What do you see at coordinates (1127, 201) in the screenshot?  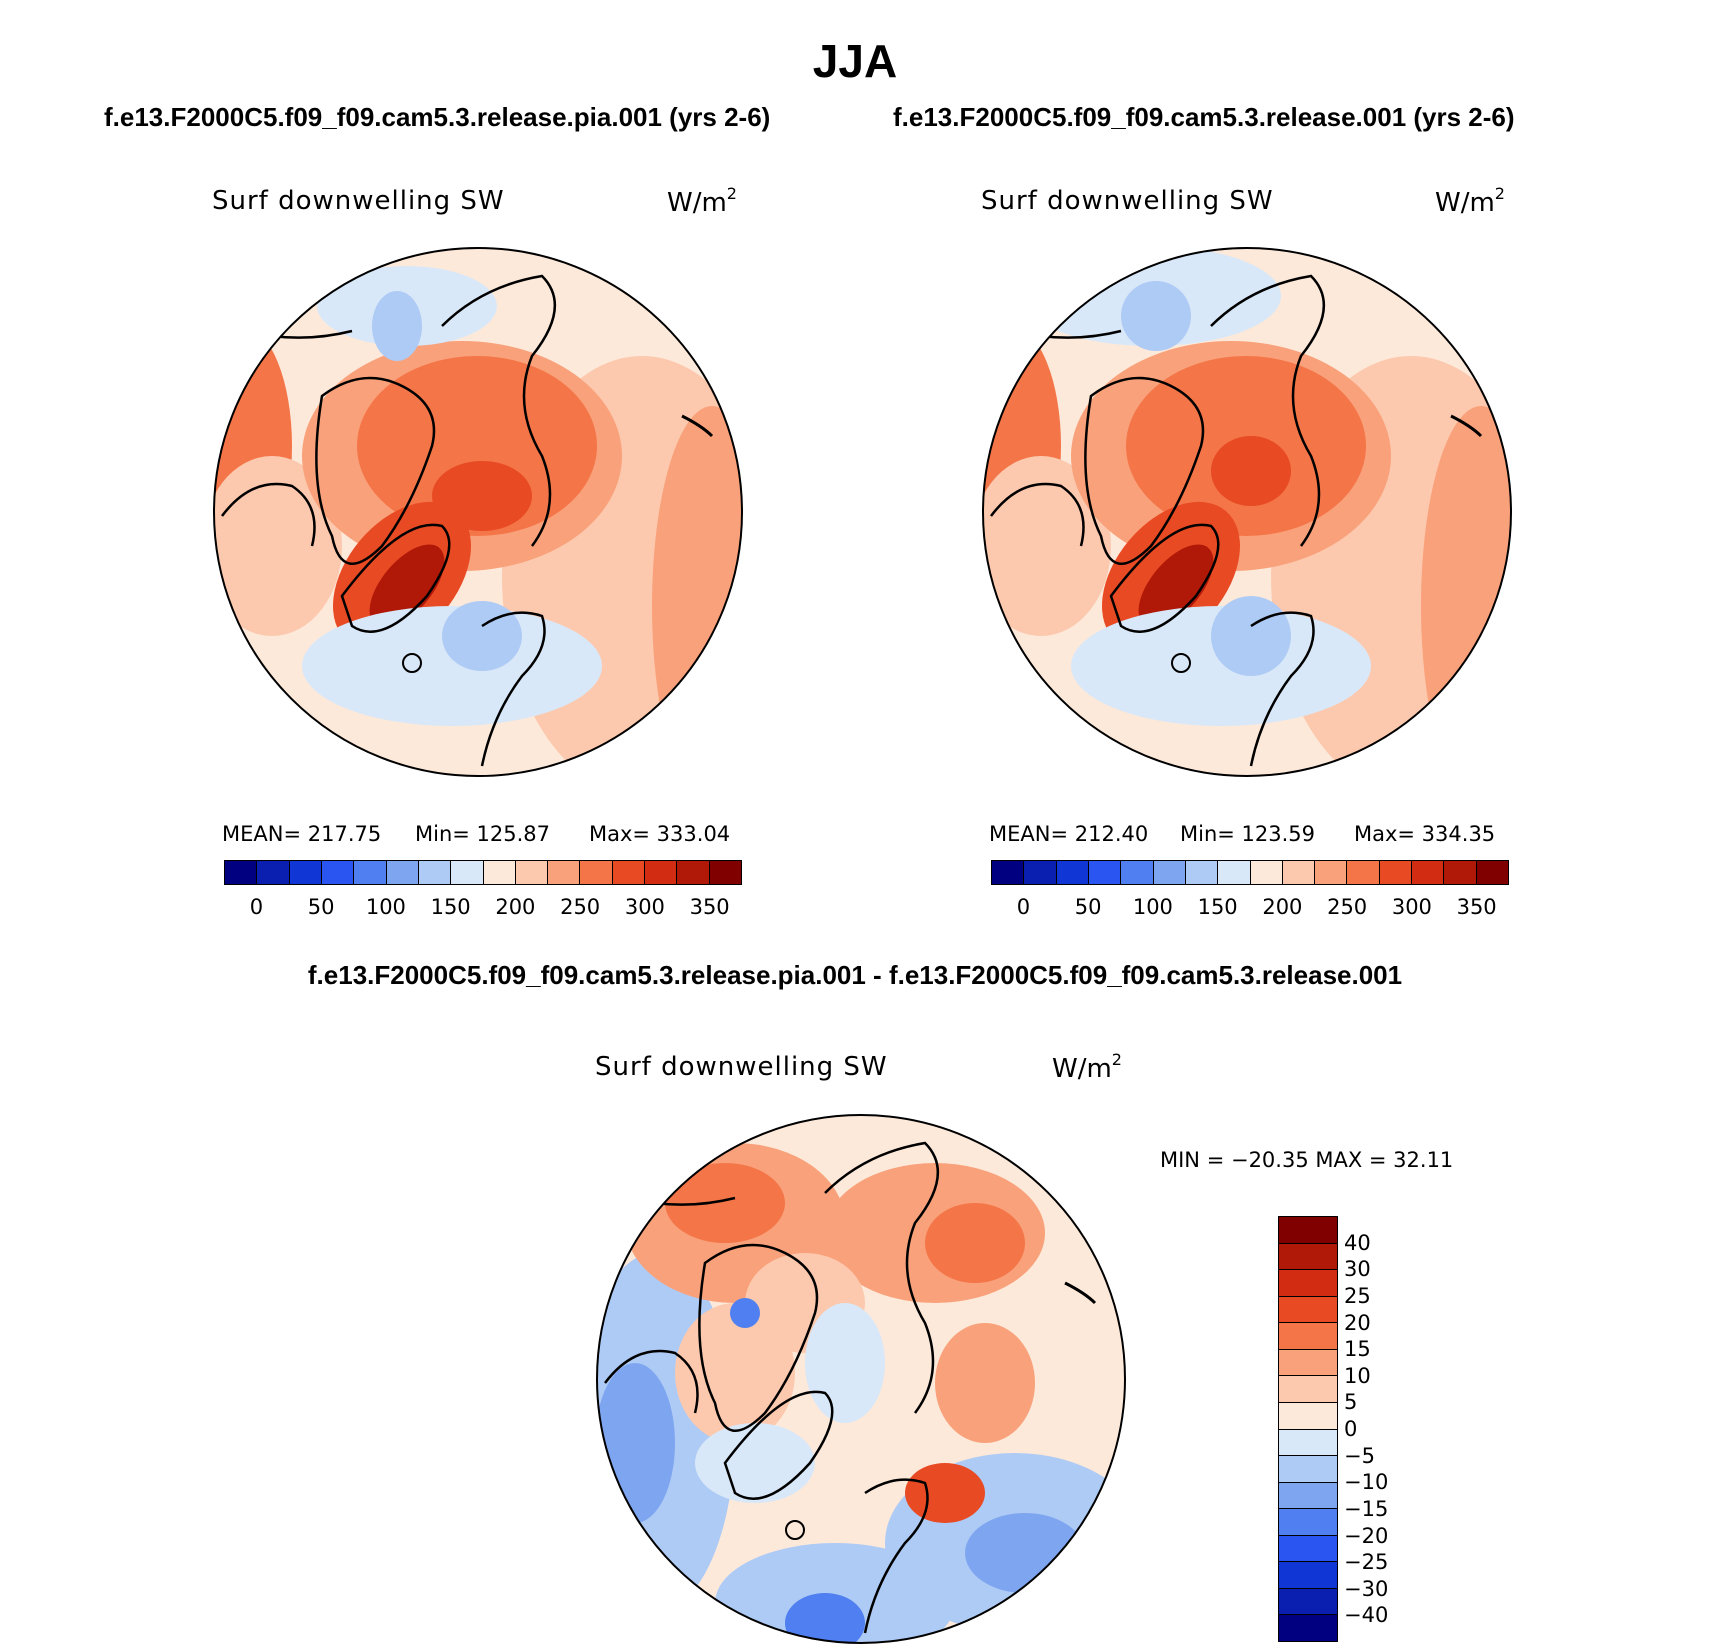 I see `panel-b-variable: Surf downwelling SW` at bounding box center [1127, 201].